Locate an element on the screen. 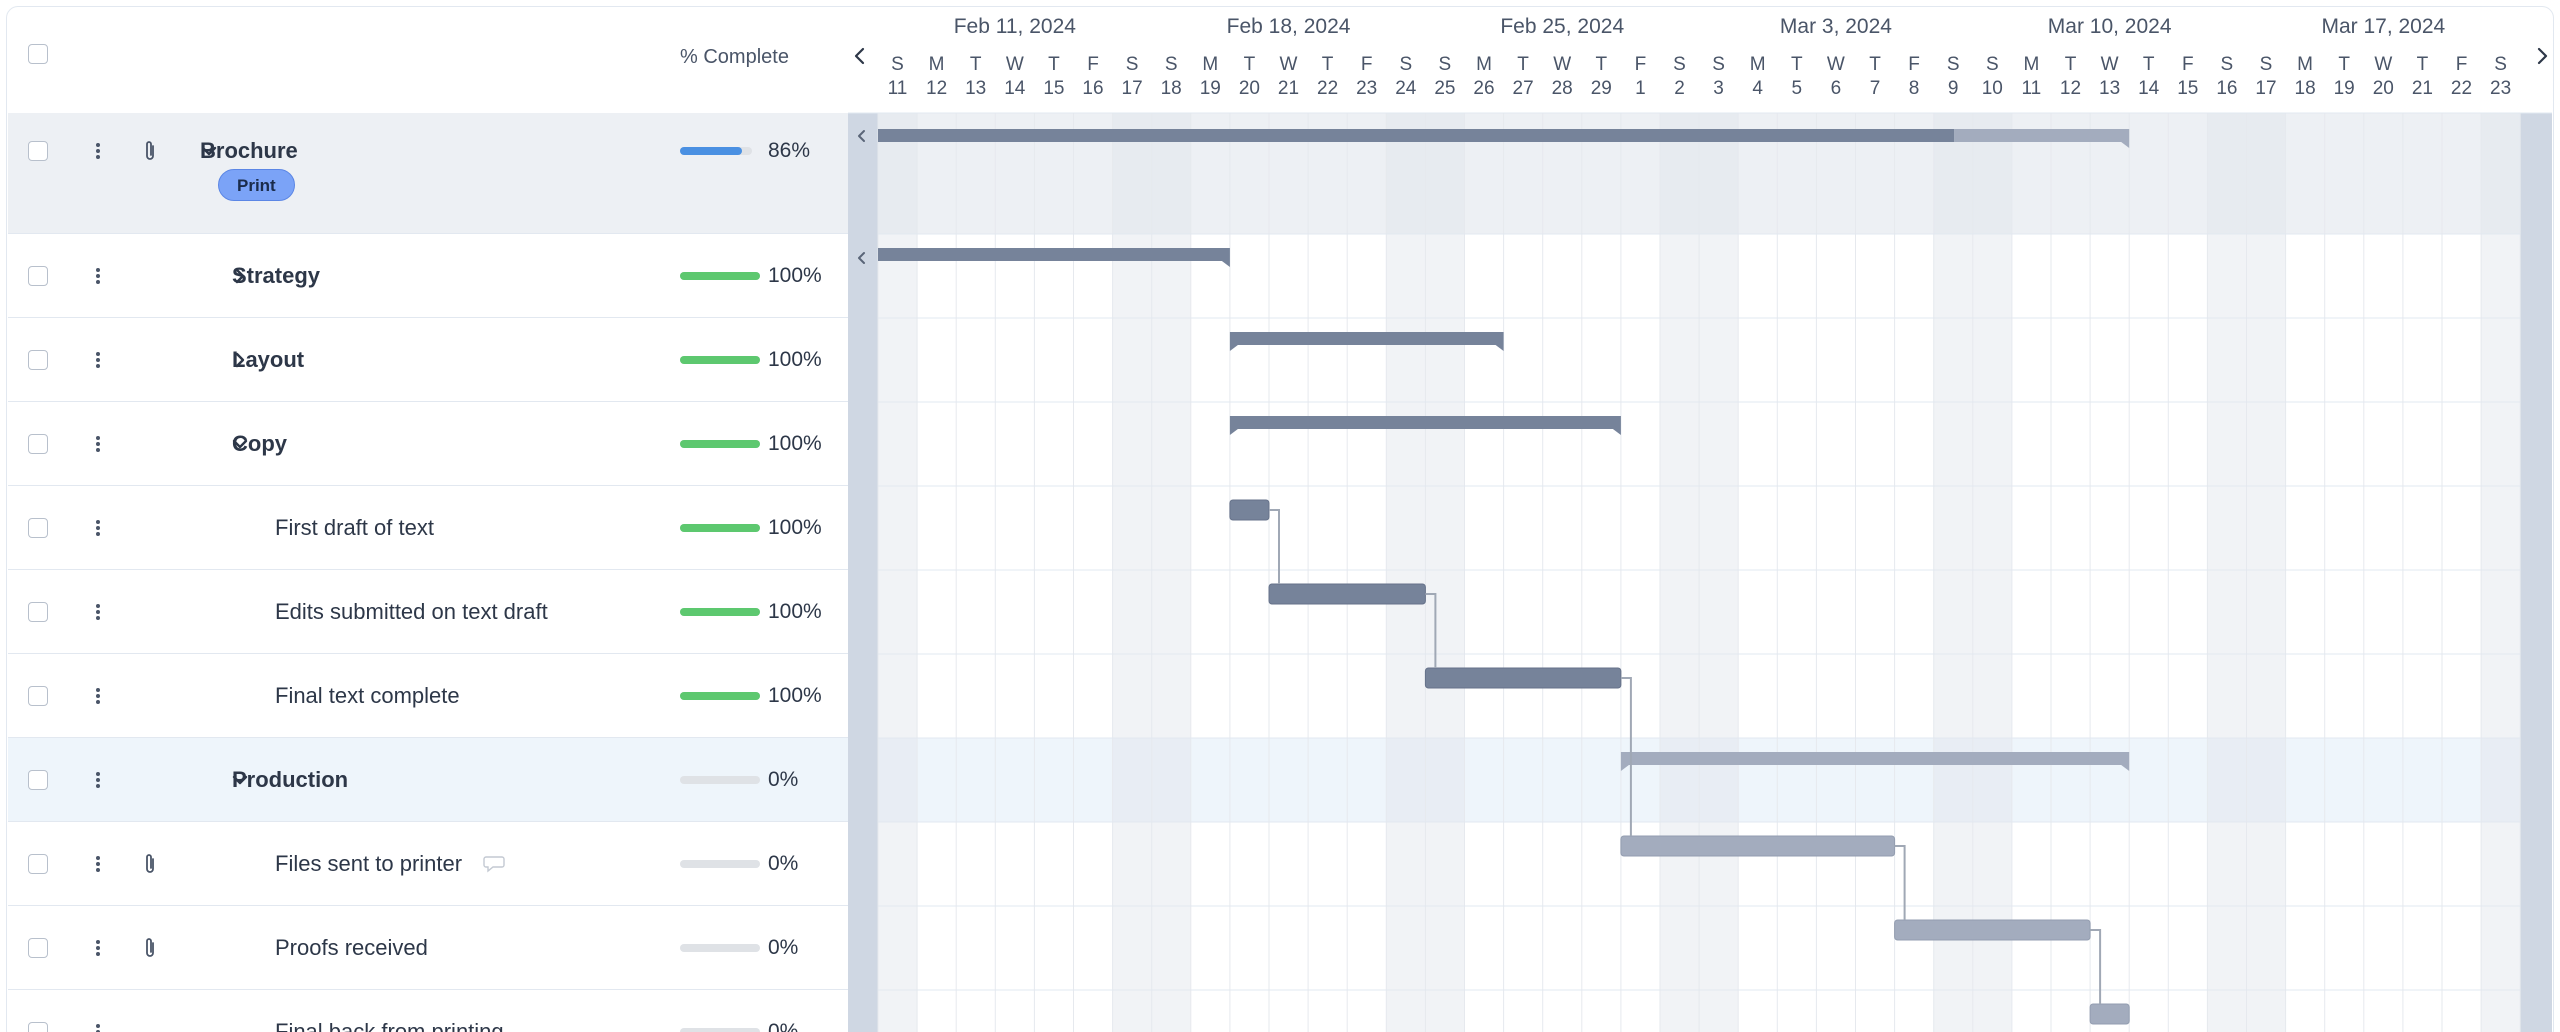  tag-badge: Print is located at coordinates (256, 185).